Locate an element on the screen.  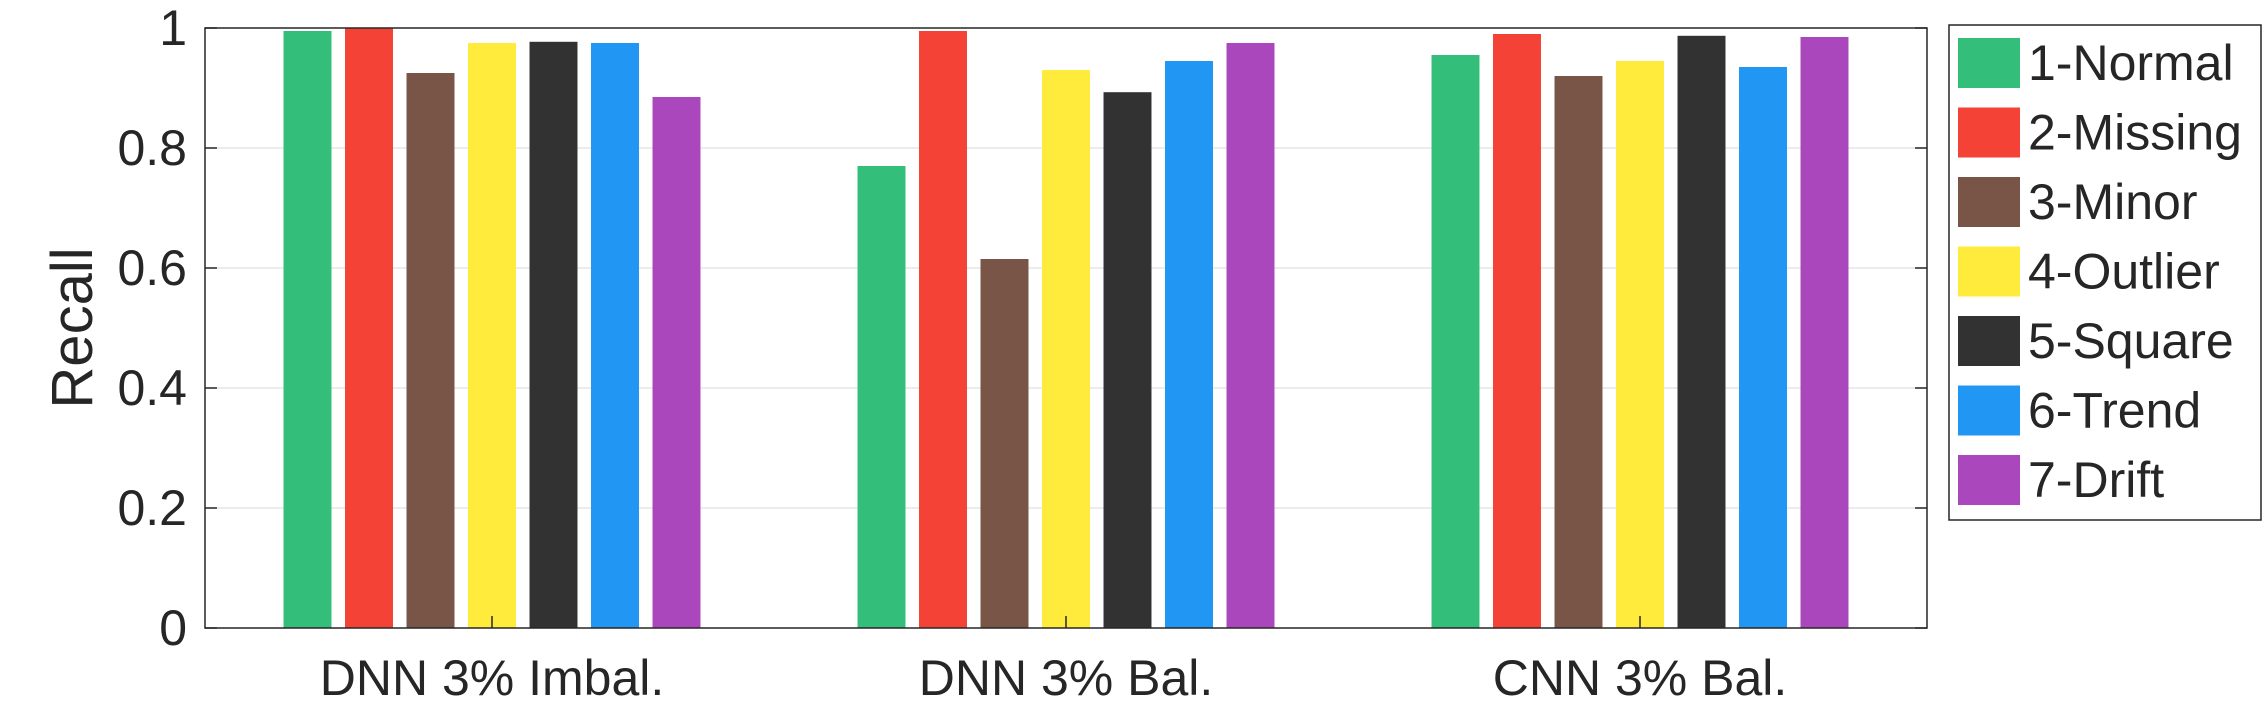
y-tick-label: 0.8 is located at coordinates (152, 148).